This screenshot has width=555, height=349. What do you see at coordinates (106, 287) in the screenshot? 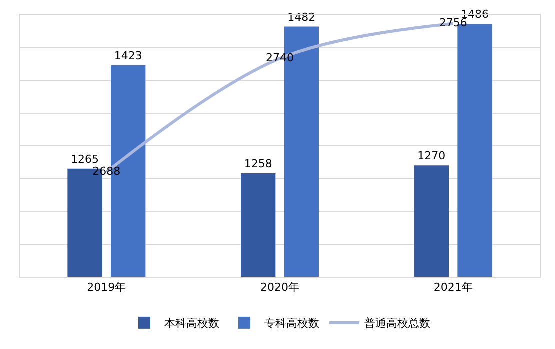
I see `x-tick-label: 2019年` at bounding box center [106, 287].